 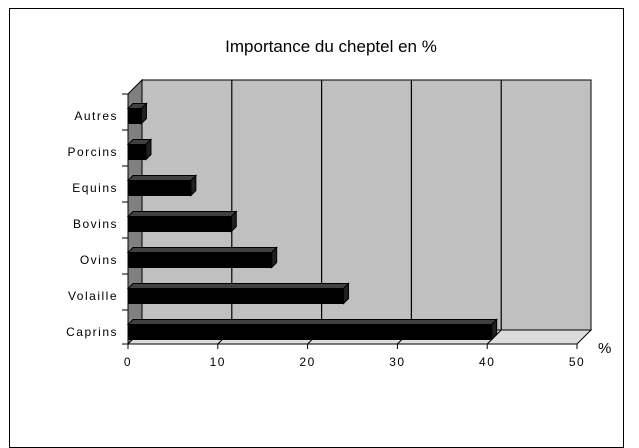 I want to click on x-tick-label: 50, so click(x=577, y=362).